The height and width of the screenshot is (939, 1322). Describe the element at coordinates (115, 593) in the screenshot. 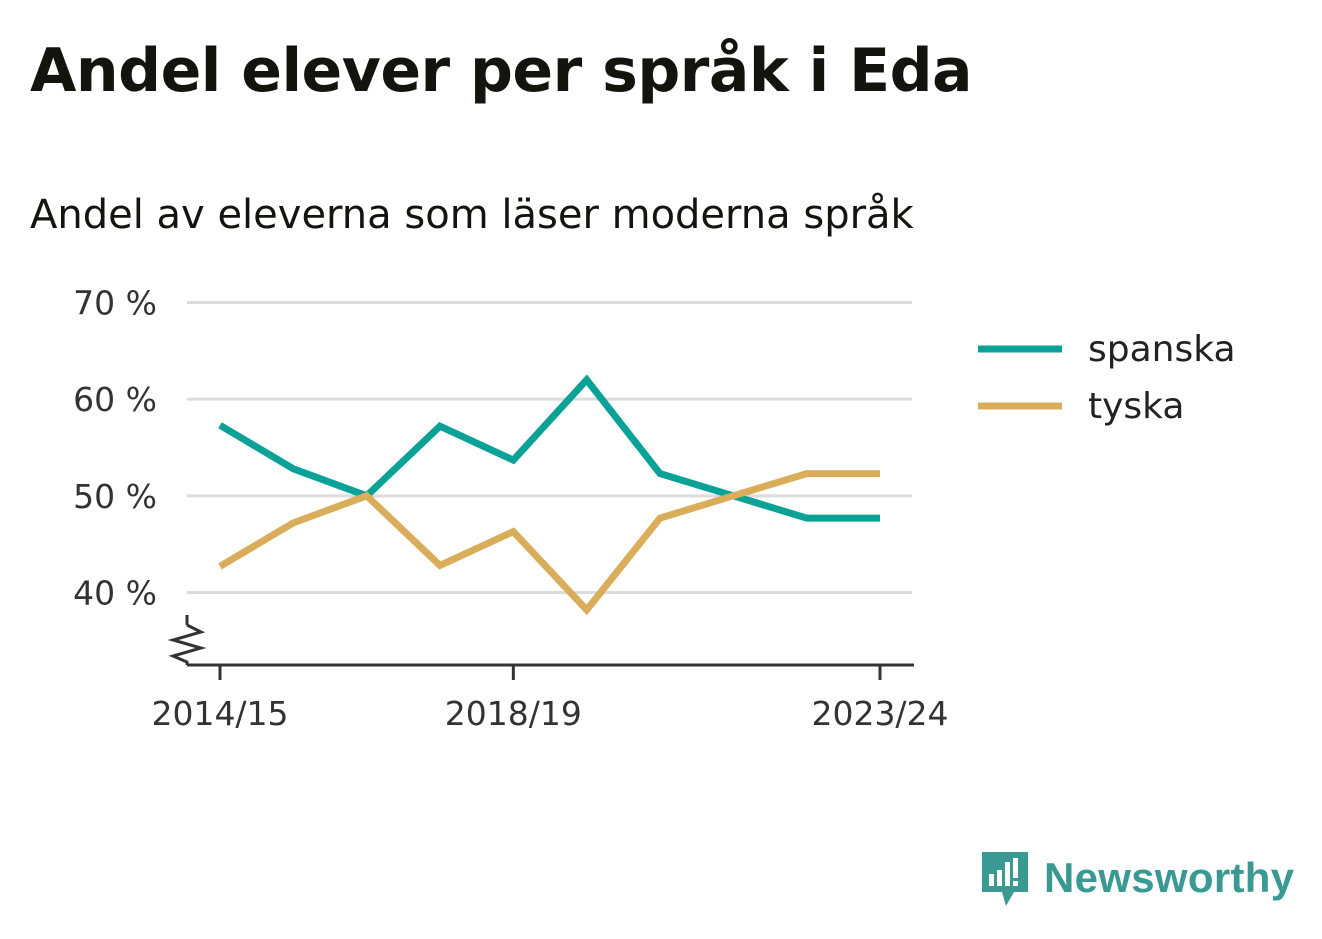

I see `y-tick-label: 40 %` at that location.